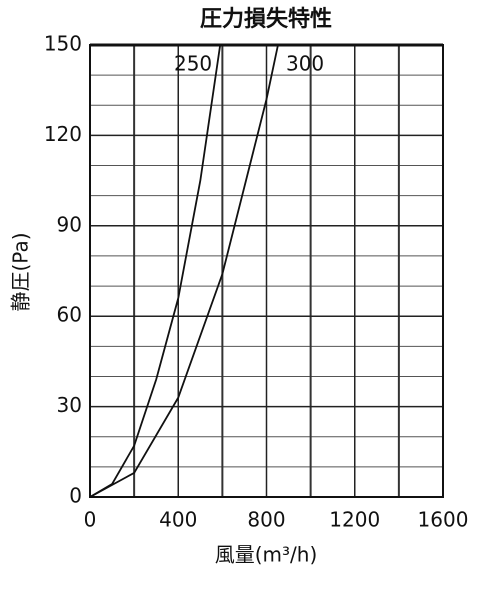  What do you see at coordinates (305, 64) in the screenshot?
I see `curve-label: 300` at bounding box center [305, 64].